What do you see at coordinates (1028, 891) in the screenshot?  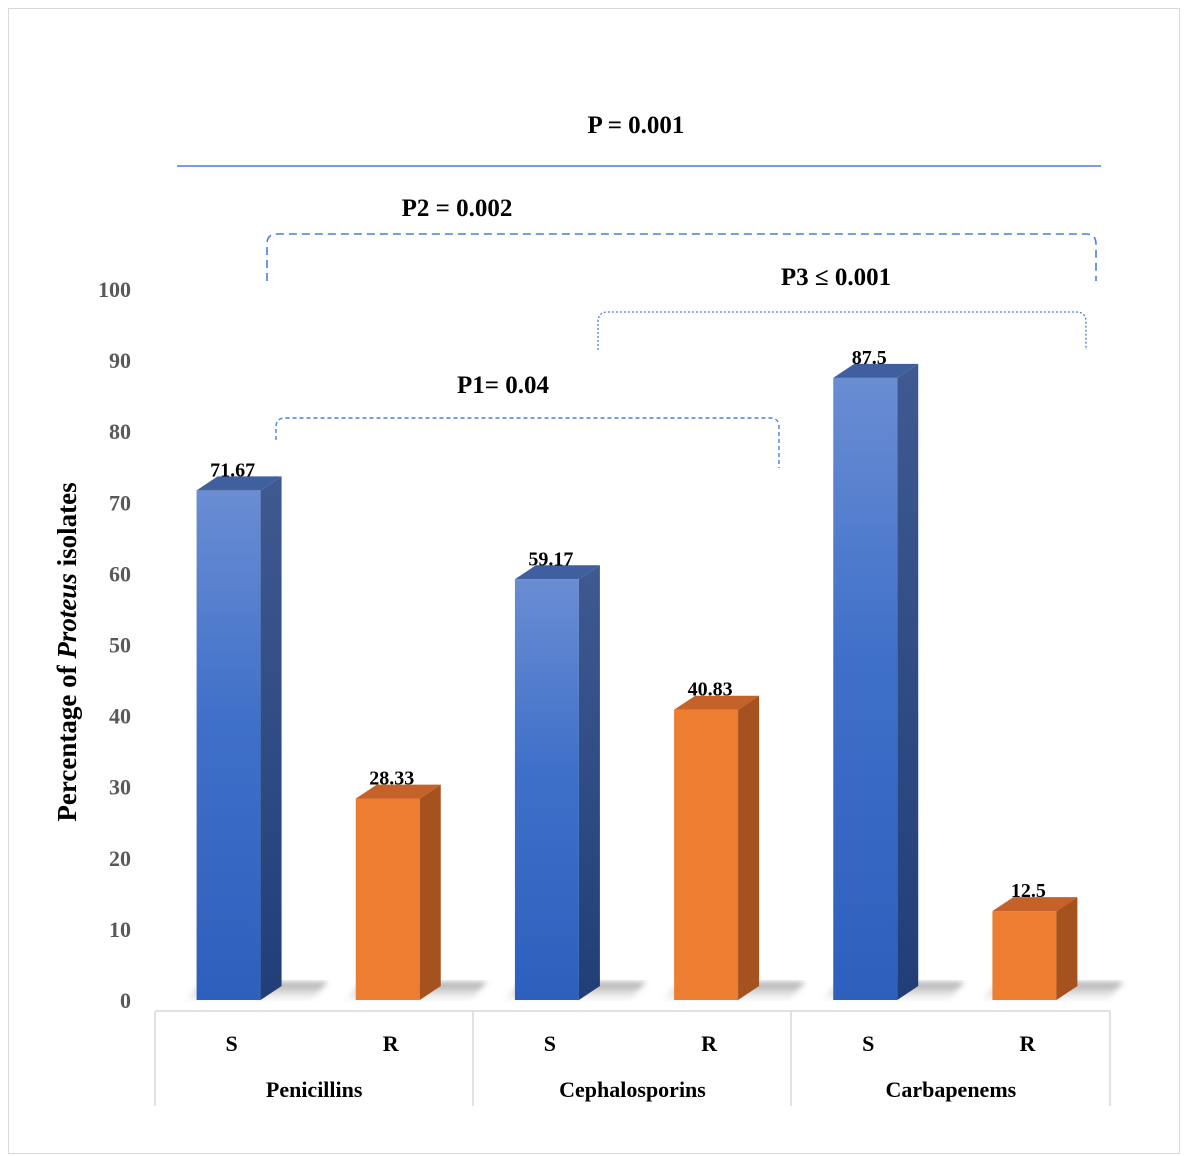 I see `data-label: 12.5` at bounding box center [1028, 891].